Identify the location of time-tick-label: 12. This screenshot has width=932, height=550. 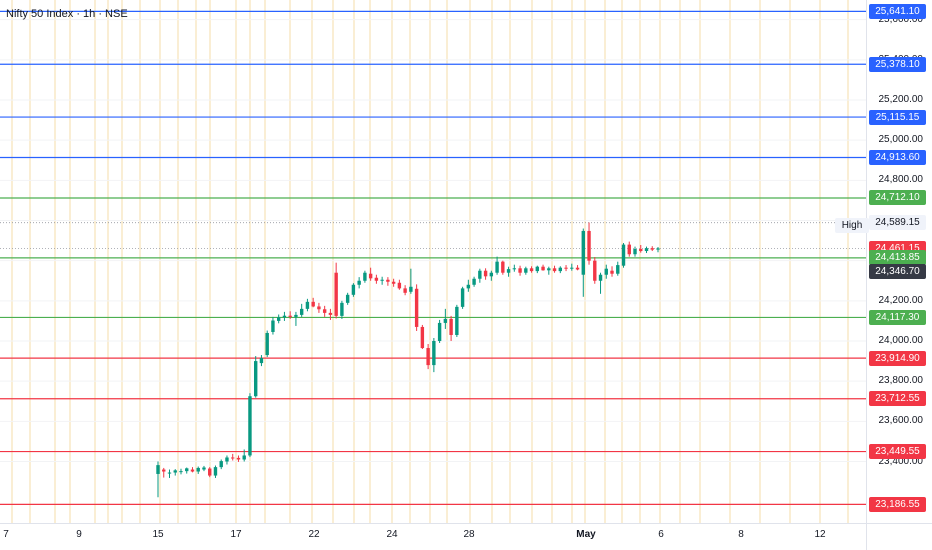
(820, 534).